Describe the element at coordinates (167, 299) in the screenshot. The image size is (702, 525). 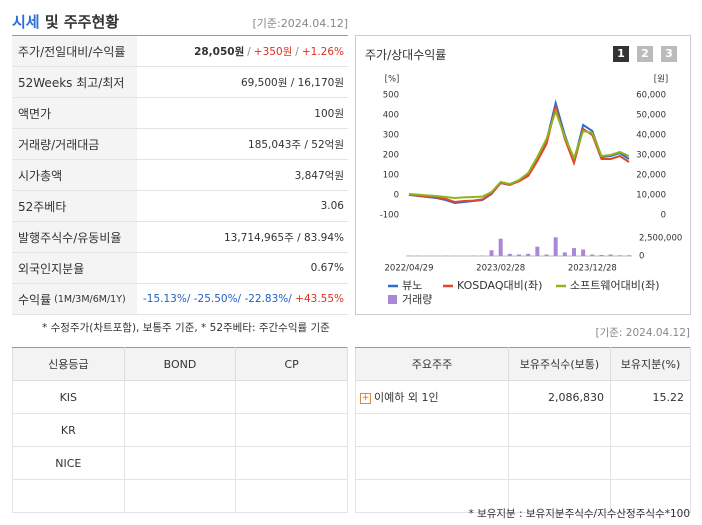
I see `return: -15.13%/` at that location.